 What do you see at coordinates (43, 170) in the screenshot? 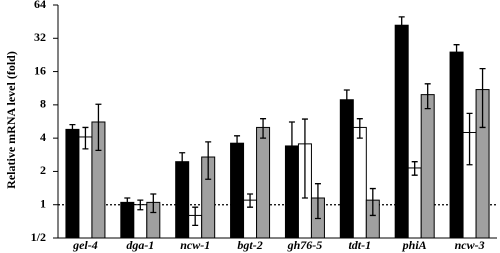
I see `y-tick-label: 2` at bounding box center [43, 170].